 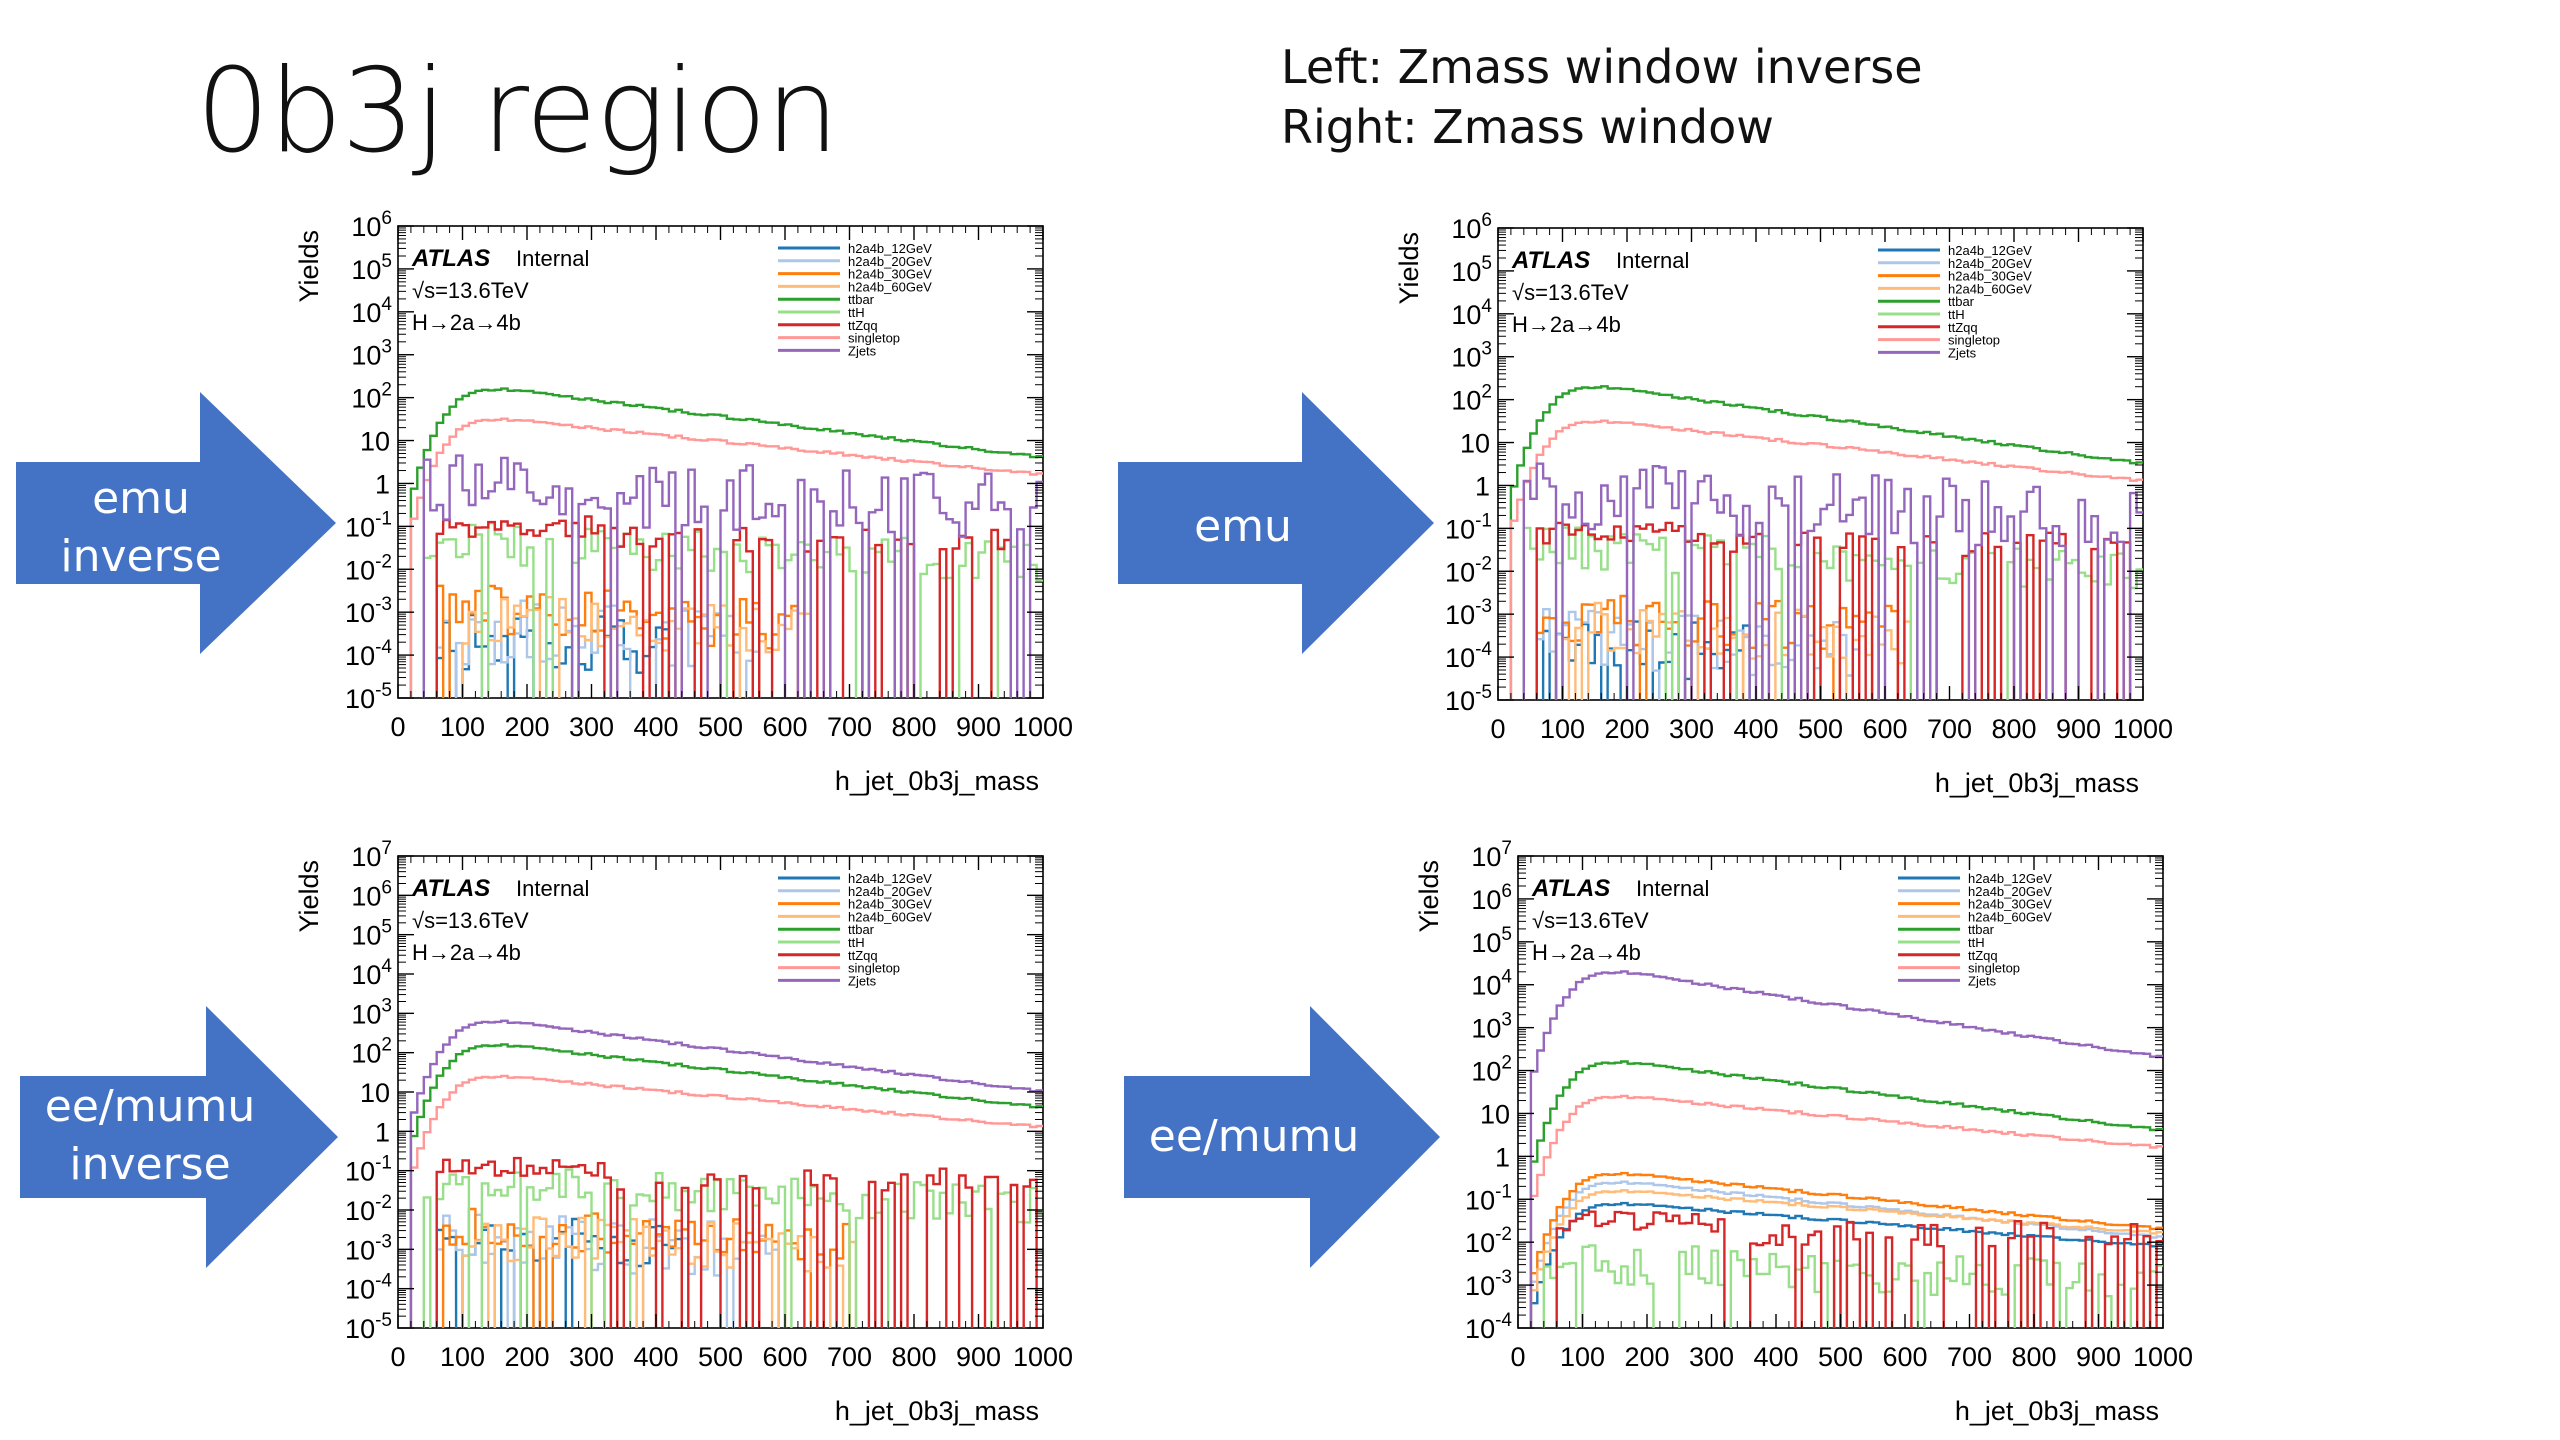 I want to click on series-h2a4b_20GeV, so click(x=1846, y=1254).